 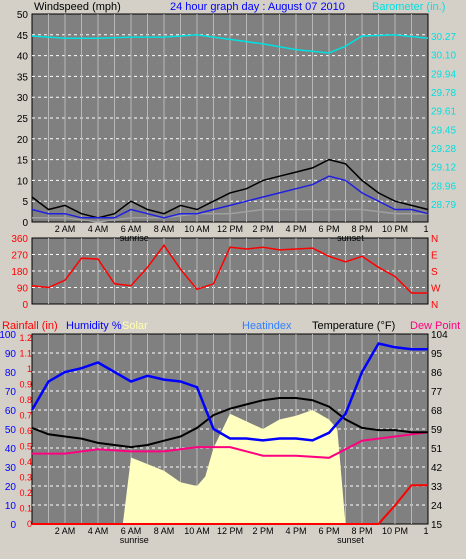 What do you see at coordinates (434, 256) in the screenshot?
I see `direction-panel-ytick-right: E` at bounding box center [434, 256].